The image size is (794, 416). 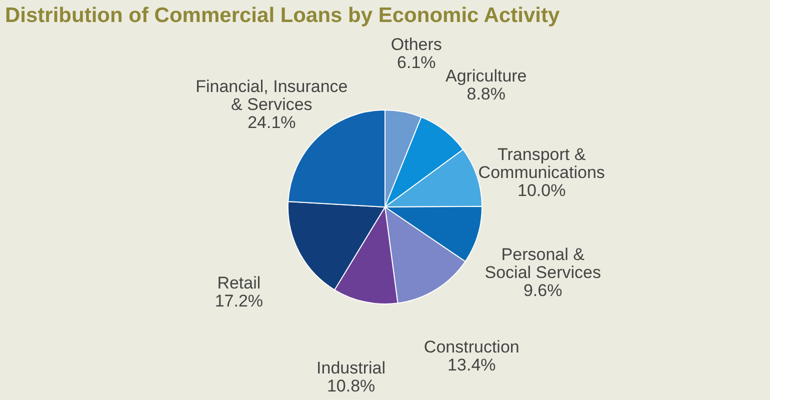 I want to click on slice-label: Agriculture, so click(x=486, y=76).